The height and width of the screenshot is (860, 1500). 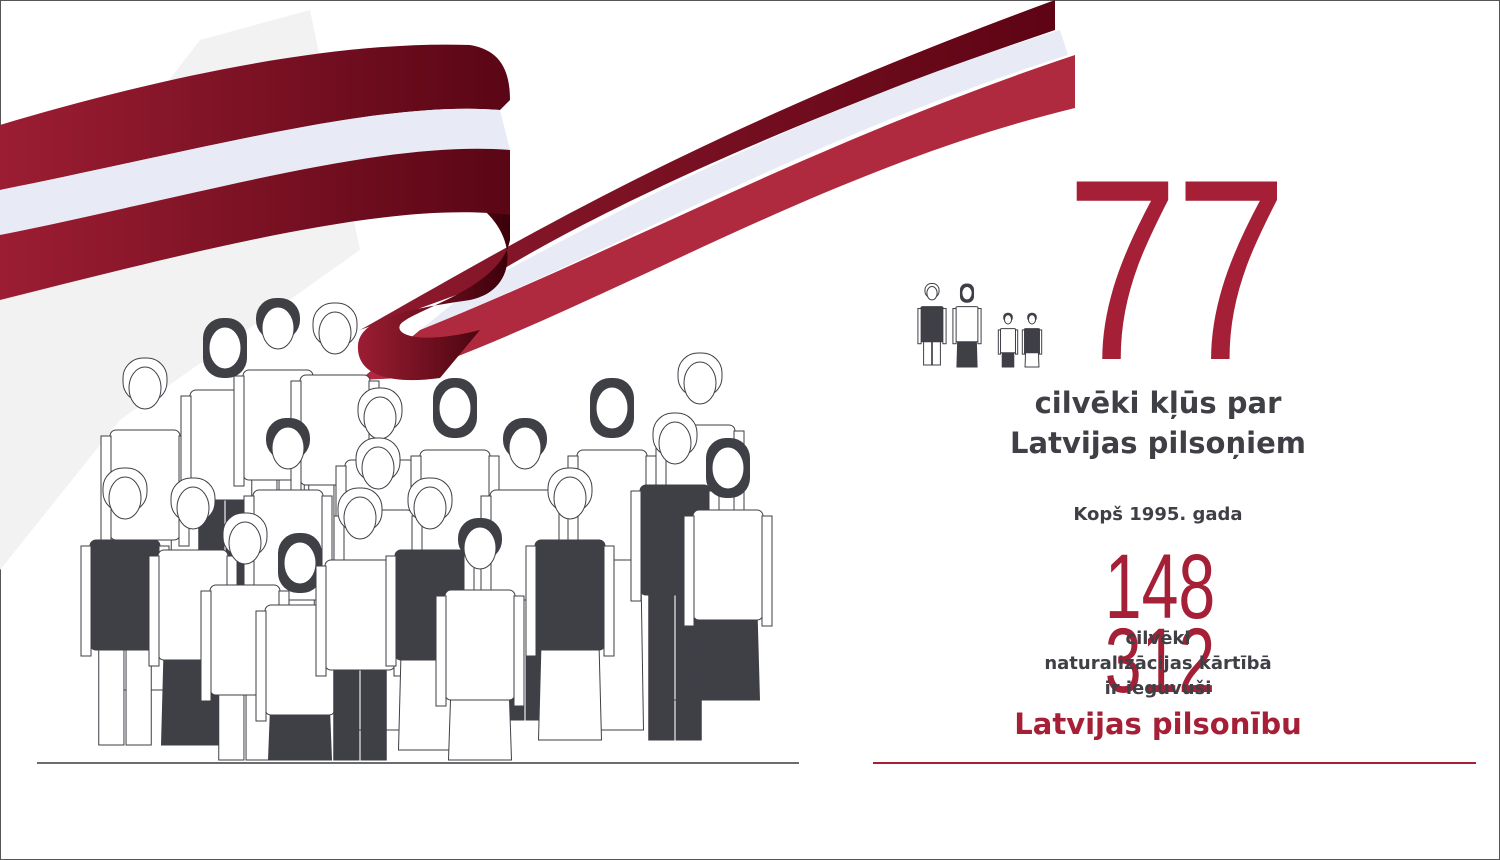 I want to click on ribbon-fold, so click(x=433, y=290).